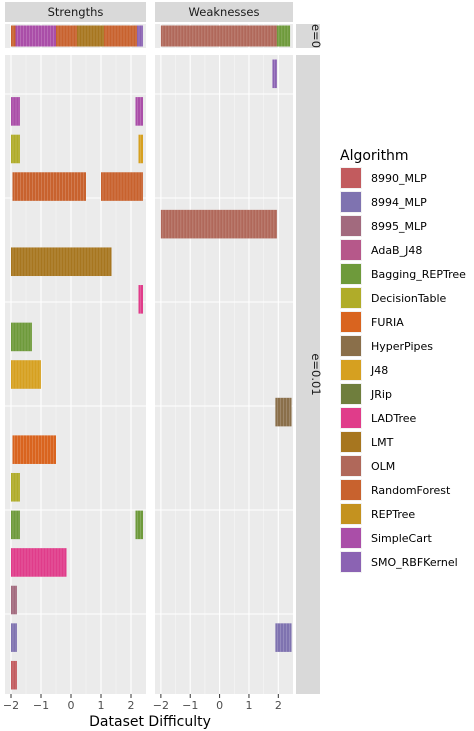 The width and height of the screenshot is (474, 731). What do you see at coordinates (394, 418) in the screenshot?
I see `legend-label: LADTree` at bounding box center [394, 418].